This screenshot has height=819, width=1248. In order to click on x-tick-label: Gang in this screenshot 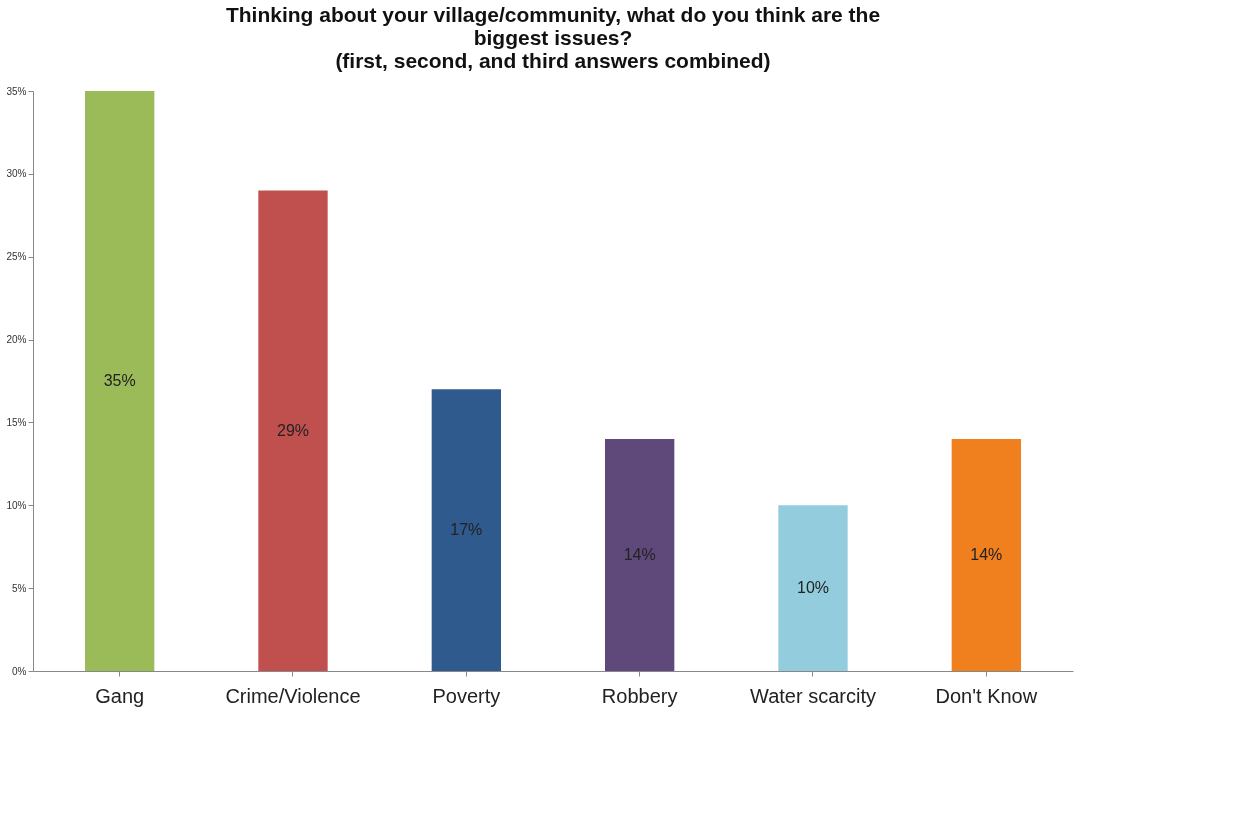, I will do `click(120, 695)`.